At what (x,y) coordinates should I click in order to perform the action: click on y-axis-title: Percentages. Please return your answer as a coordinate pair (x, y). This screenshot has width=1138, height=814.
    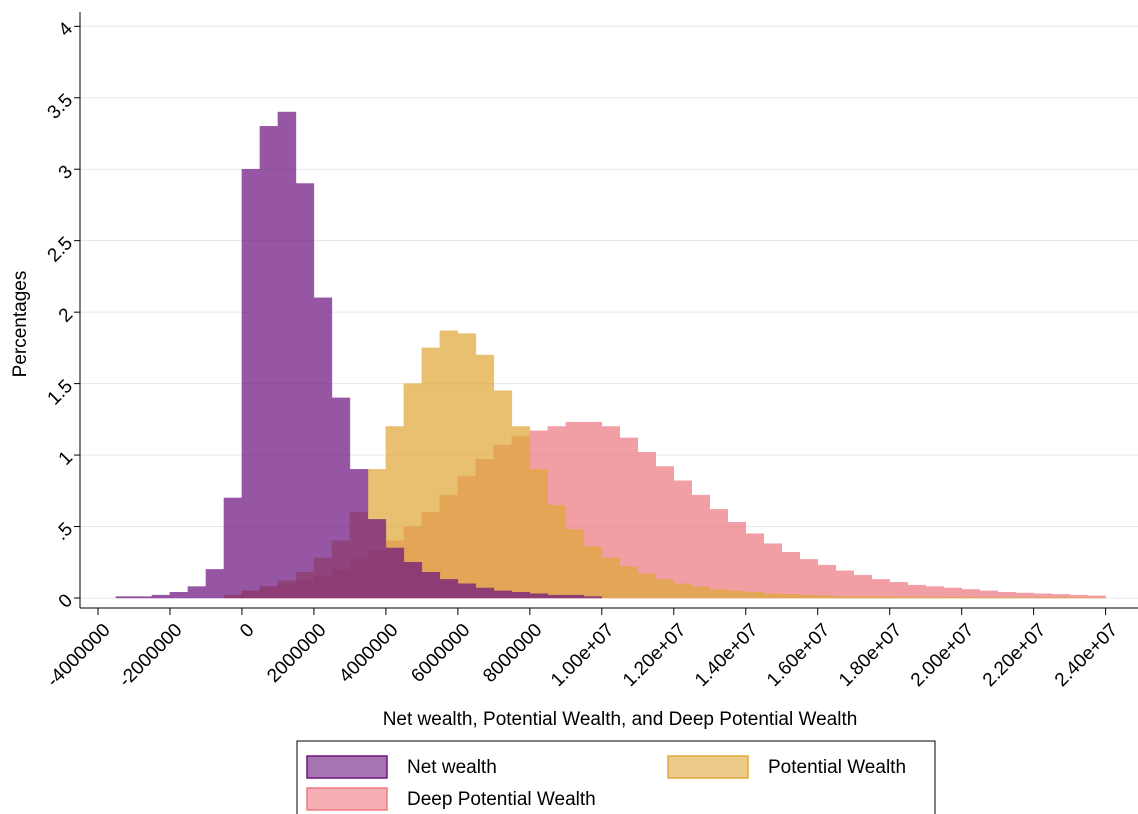
    Looking at the image, I should click on (20, 324).